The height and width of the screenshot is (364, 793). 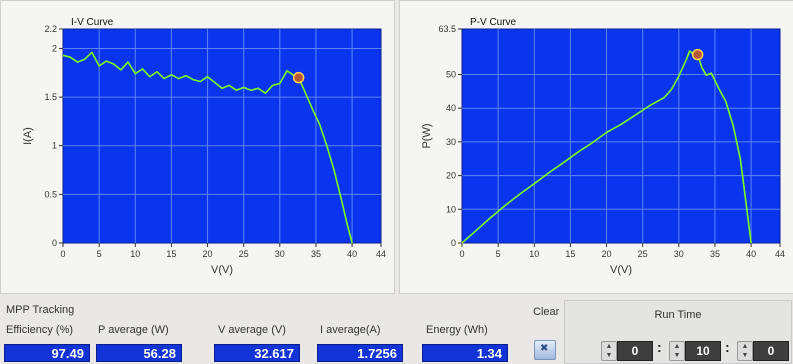 I want to click on efficiency-value: 97.49, so click(x=47, y=353).